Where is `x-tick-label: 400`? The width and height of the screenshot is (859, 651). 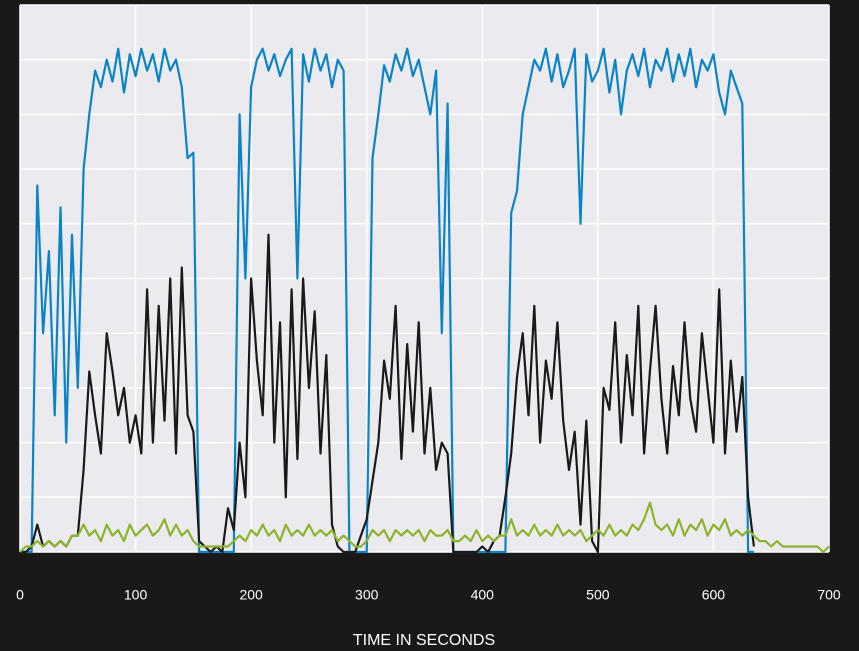
x-tick-label: 400 is located at coordinates (483, 595).